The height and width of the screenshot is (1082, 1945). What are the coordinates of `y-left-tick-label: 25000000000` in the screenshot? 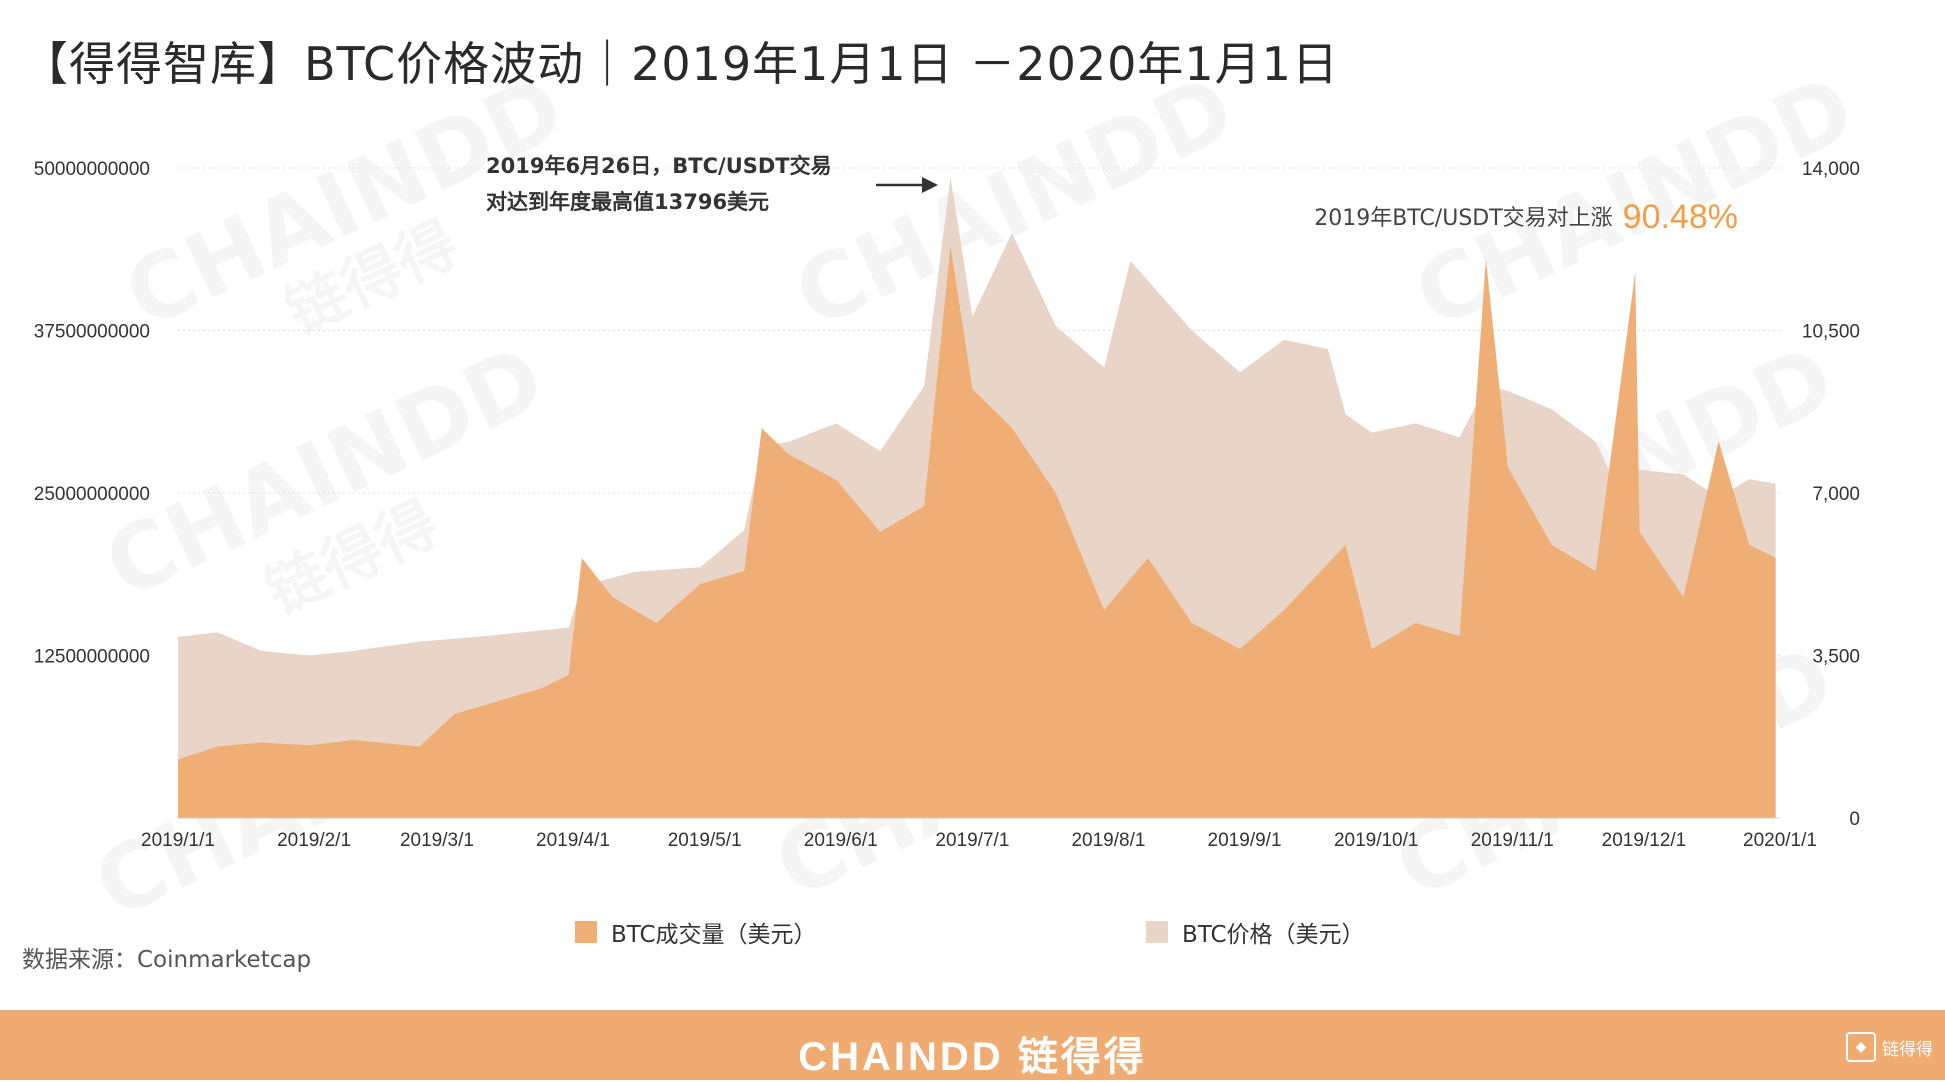 It's located at (92, 494).